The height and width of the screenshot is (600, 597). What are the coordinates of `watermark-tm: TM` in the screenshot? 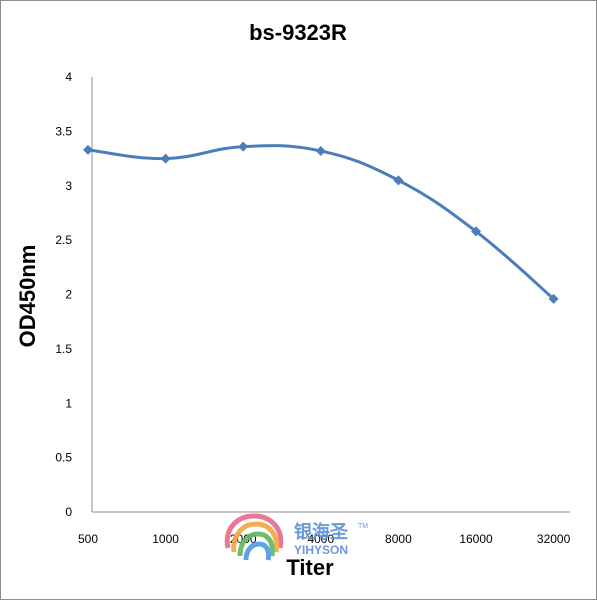 It's located at (363, 526).